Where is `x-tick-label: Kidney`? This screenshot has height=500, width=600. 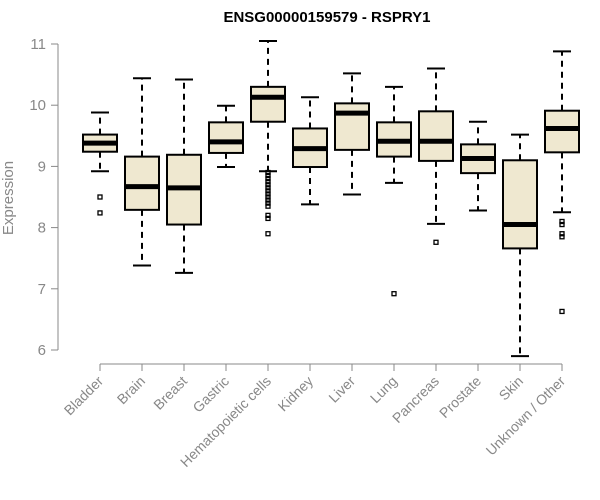 x-tick-label: Kidney is located at coordinates (296, 394).